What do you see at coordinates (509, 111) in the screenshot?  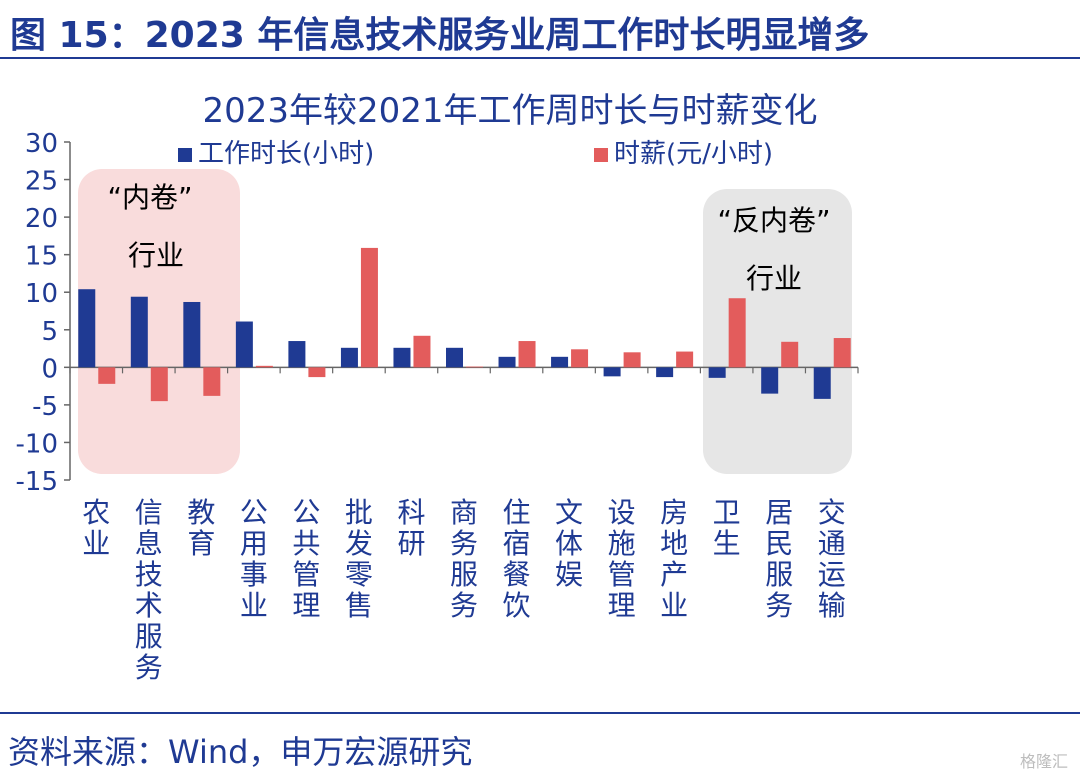 I see `chart-title: 2023年较2021年工作周时长与时薪变化` at bounding box center [509, 111].